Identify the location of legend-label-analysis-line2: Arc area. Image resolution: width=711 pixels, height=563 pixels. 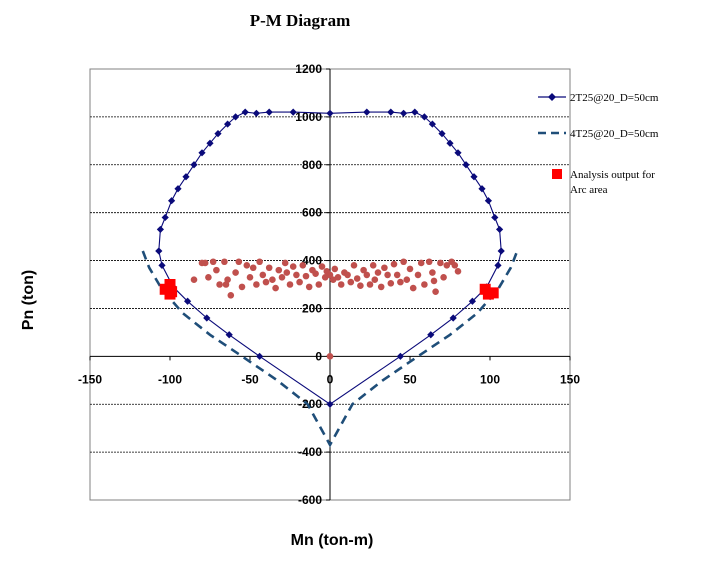
(589, 190).